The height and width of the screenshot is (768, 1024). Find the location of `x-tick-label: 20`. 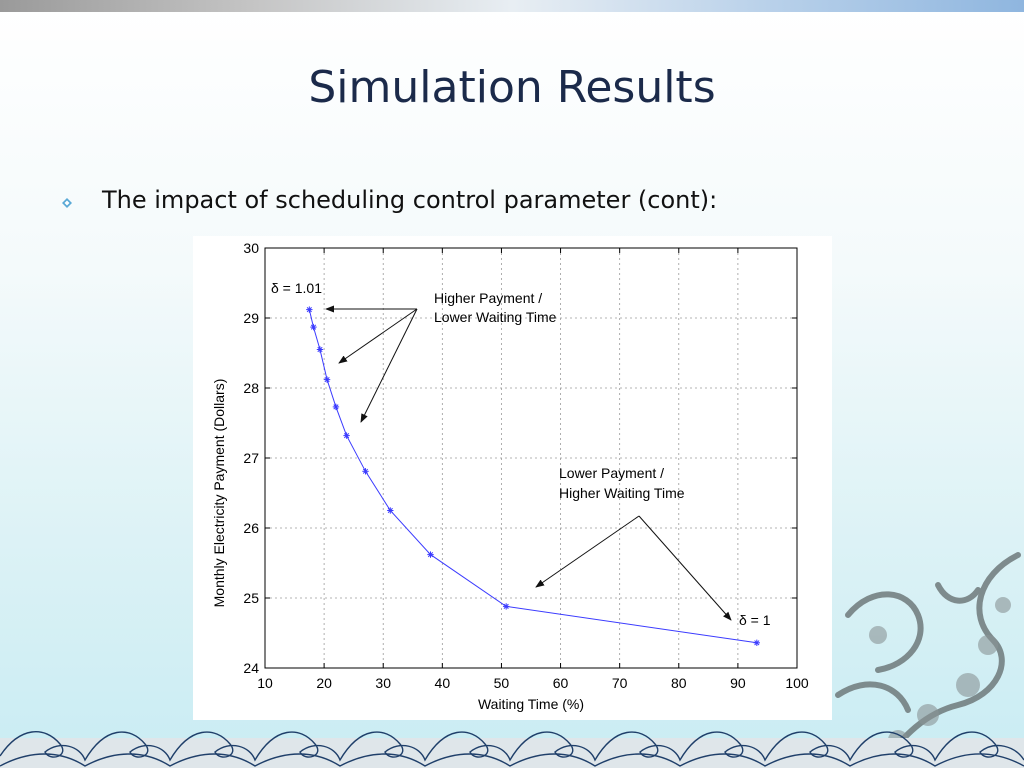

x-tick-label: 20 is located at coordinates (324, 683).